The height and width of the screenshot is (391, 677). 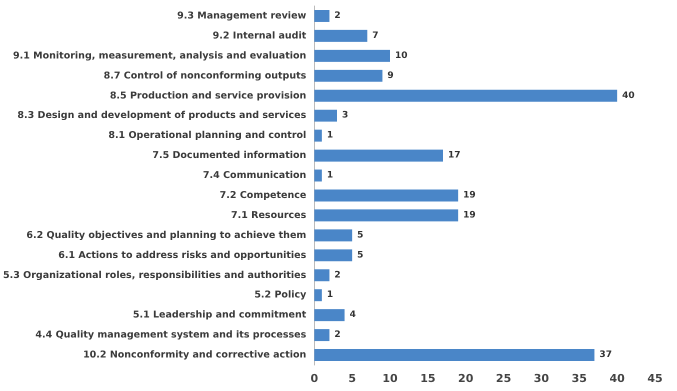 What do you see at coordinates (617, 378) in the screenshot?
I see `x-tick-label: 40` at bounding box center [617, 378].